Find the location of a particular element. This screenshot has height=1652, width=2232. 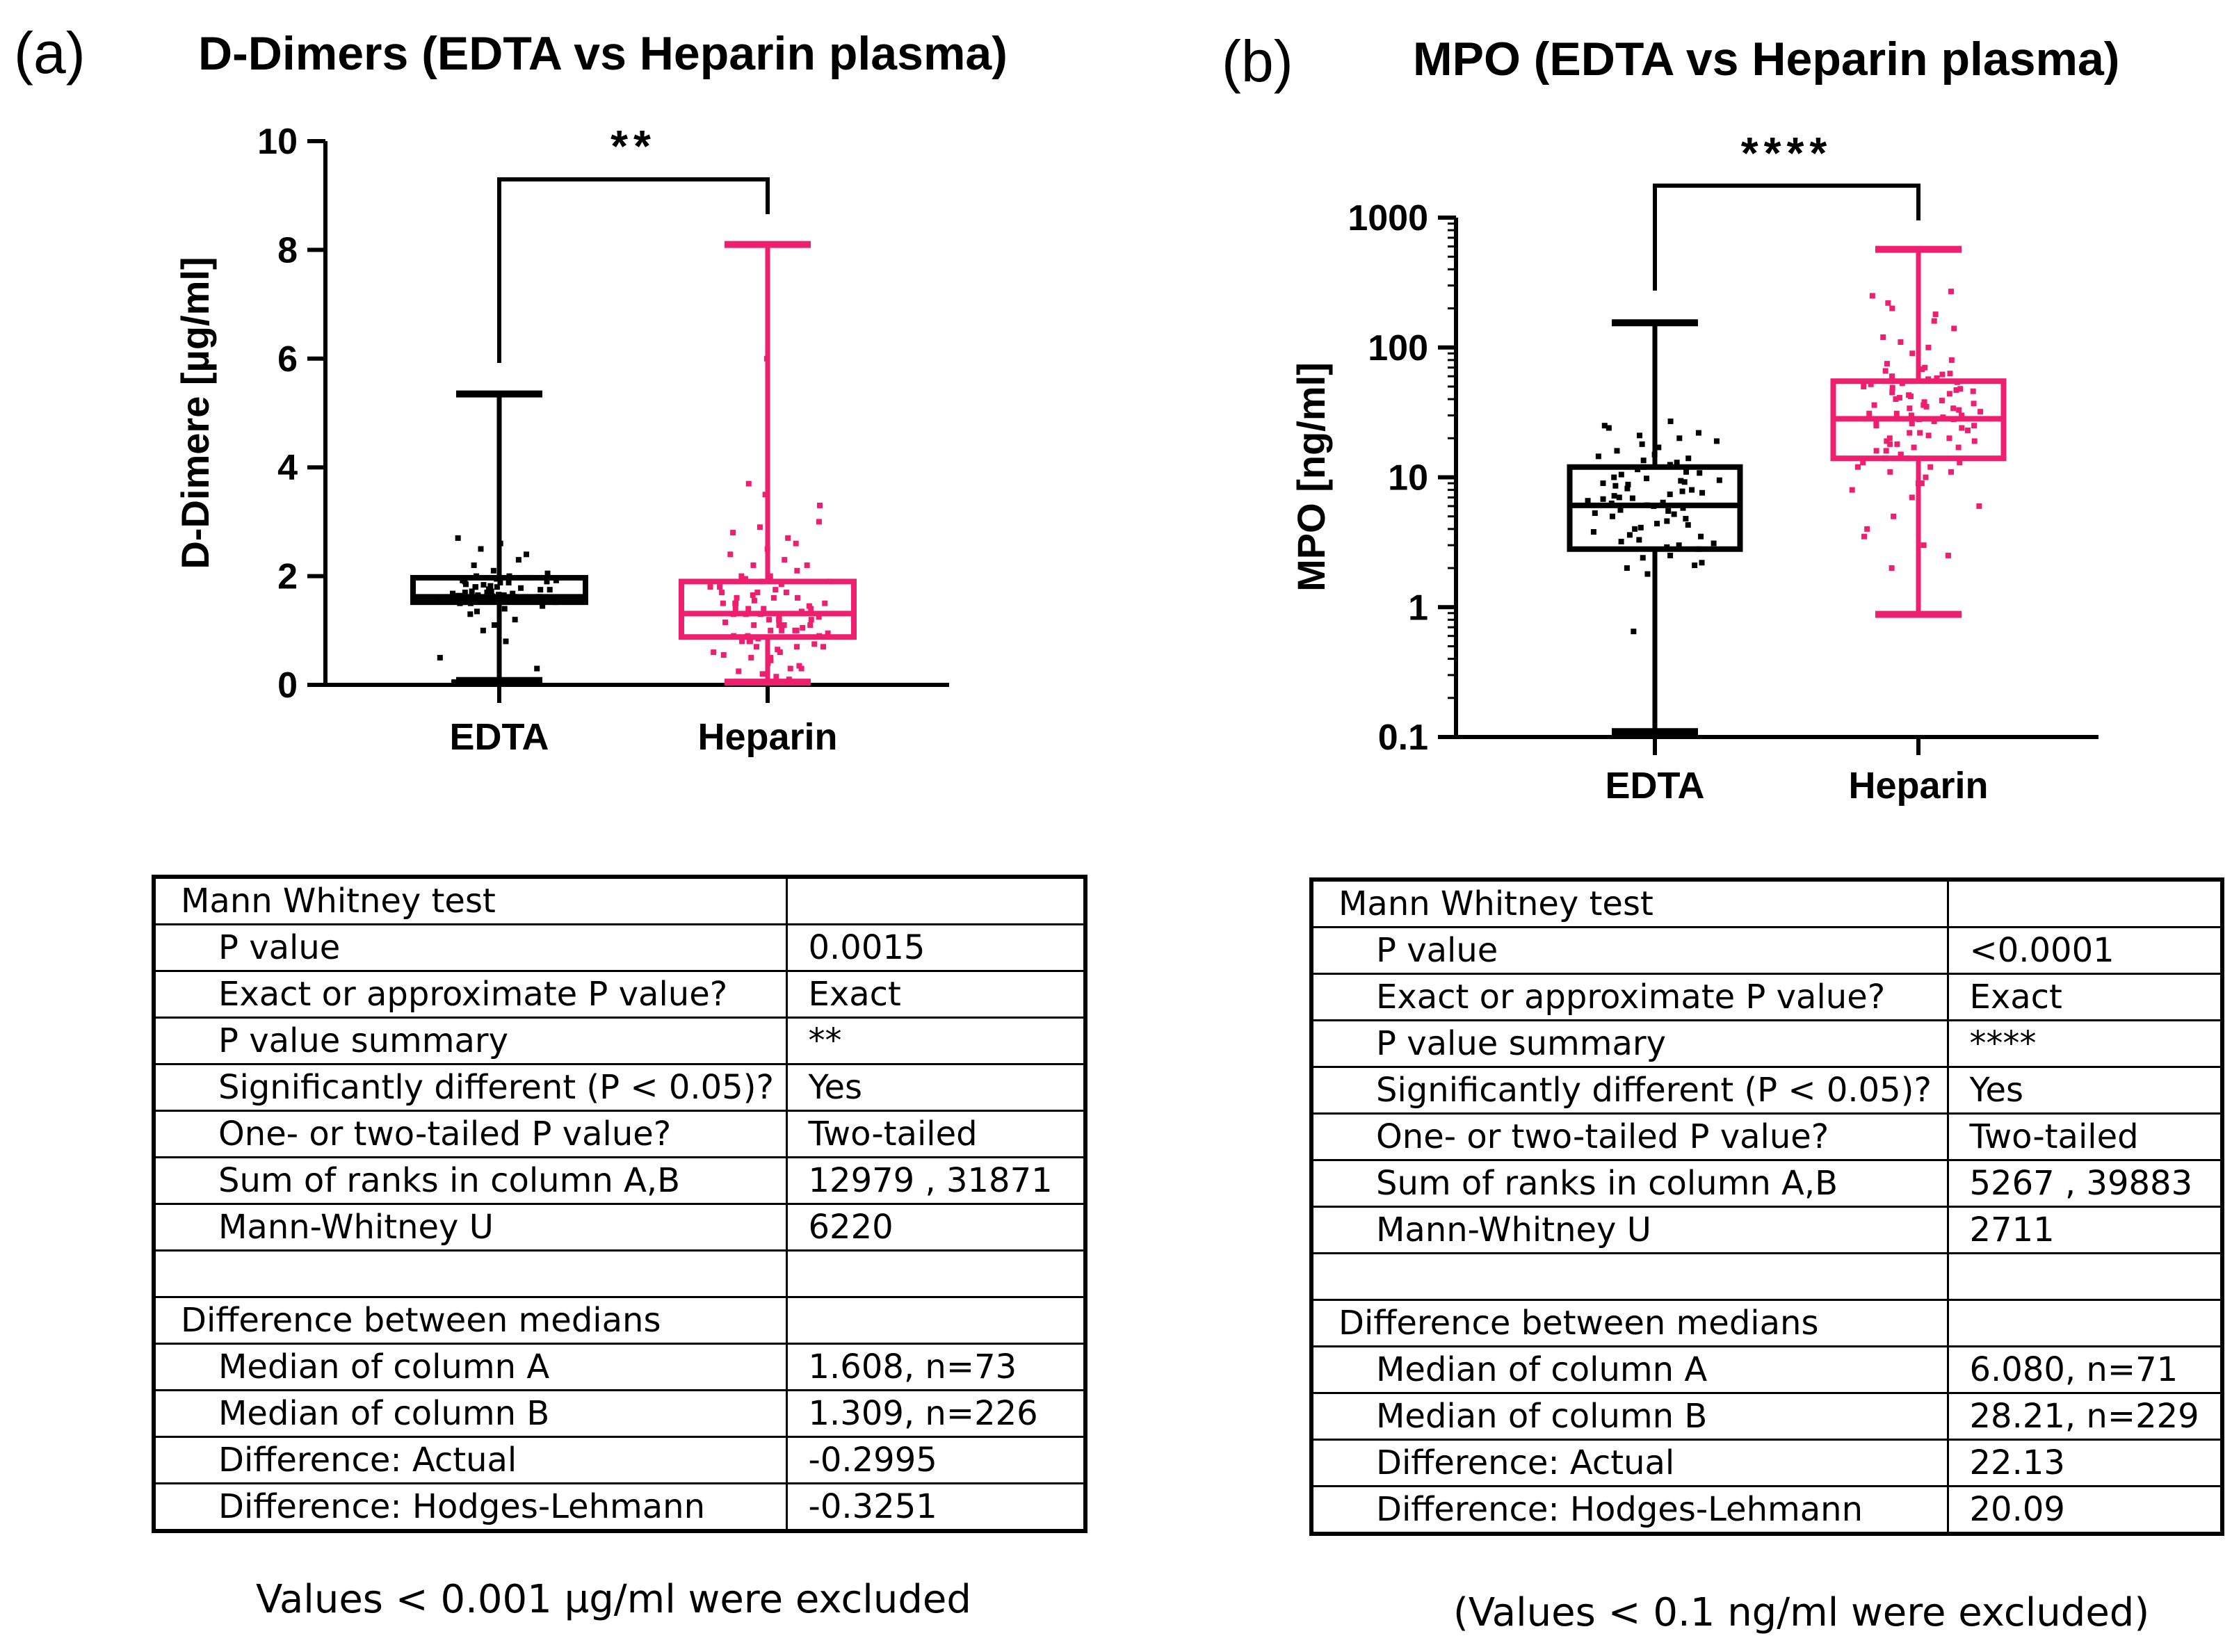

table-row: P value summary **** is located at coordinates (1767, 1043).